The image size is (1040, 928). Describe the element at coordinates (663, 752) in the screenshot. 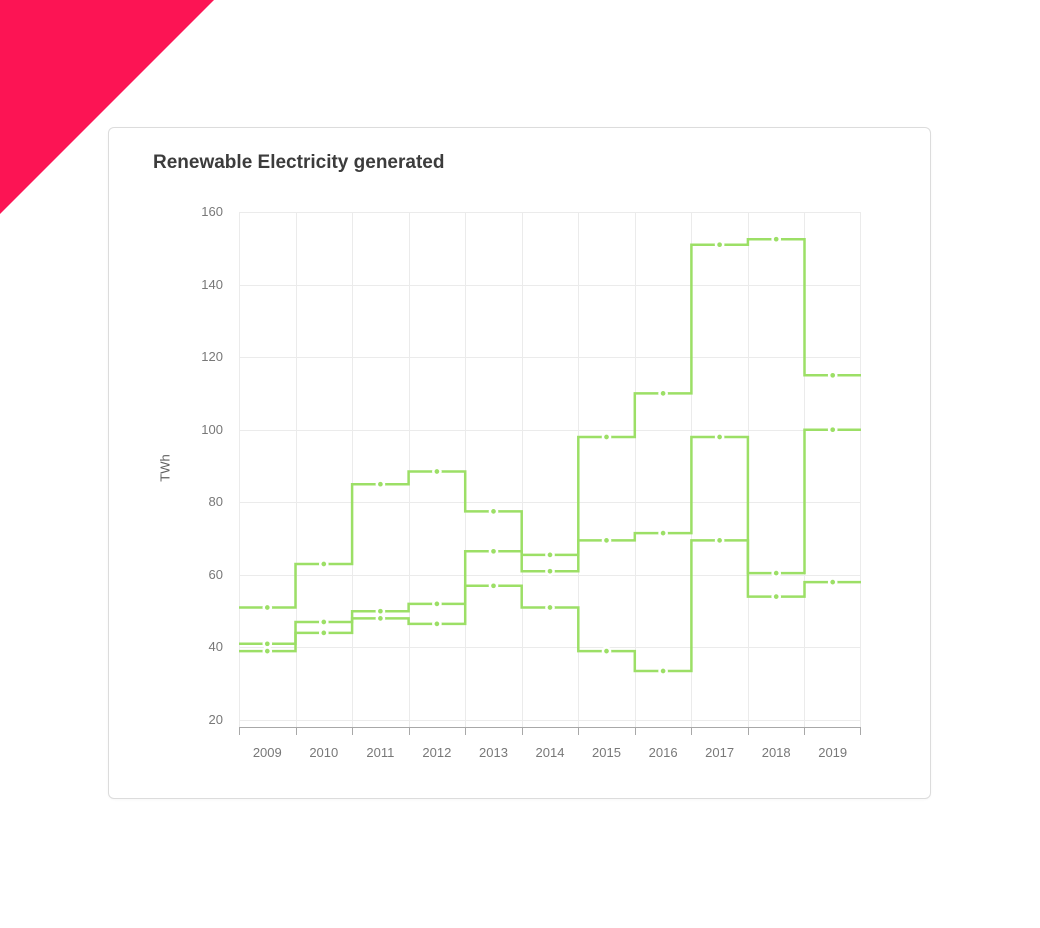

I see `x-tick-label: 2016` at that location.